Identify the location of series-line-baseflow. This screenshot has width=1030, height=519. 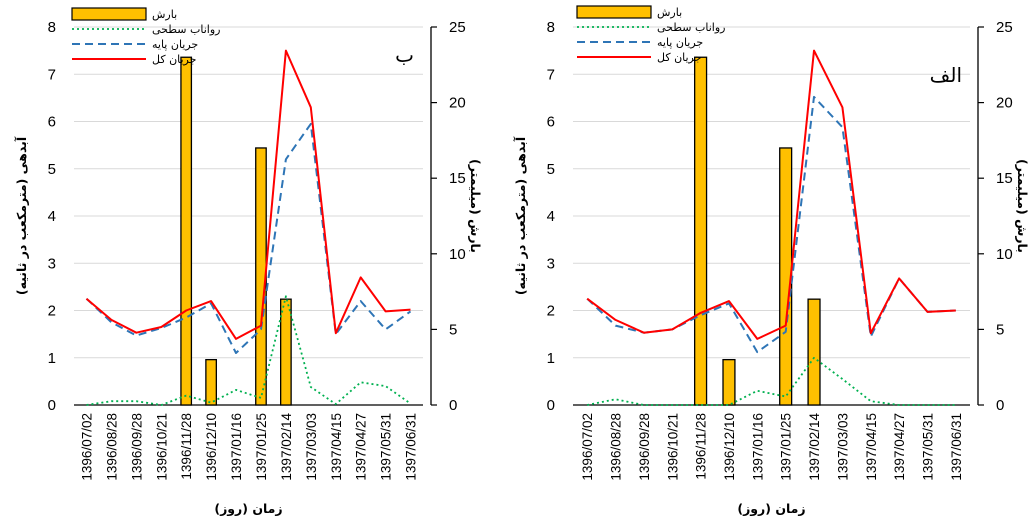
(248, 238).